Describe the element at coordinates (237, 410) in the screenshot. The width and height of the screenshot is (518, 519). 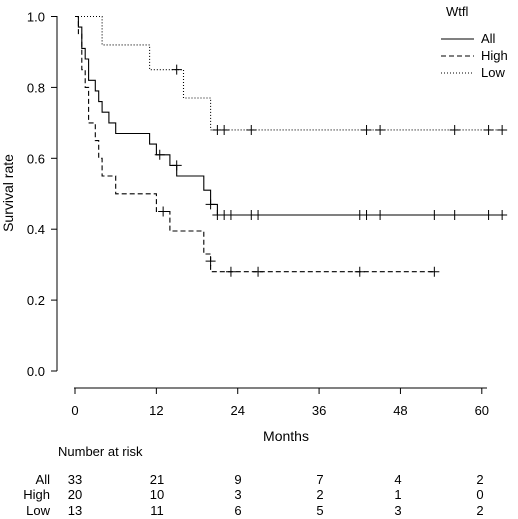
I see `x-tick-label: 24` at that location.